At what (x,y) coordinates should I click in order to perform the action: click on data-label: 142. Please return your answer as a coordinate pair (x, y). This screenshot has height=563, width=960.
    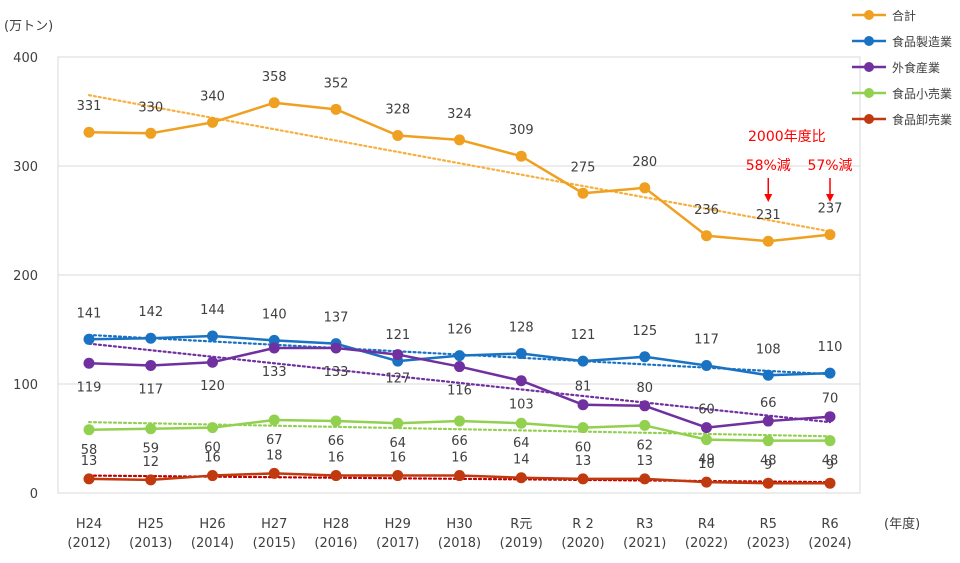
    Looking at the image, I should click on (150, 312).